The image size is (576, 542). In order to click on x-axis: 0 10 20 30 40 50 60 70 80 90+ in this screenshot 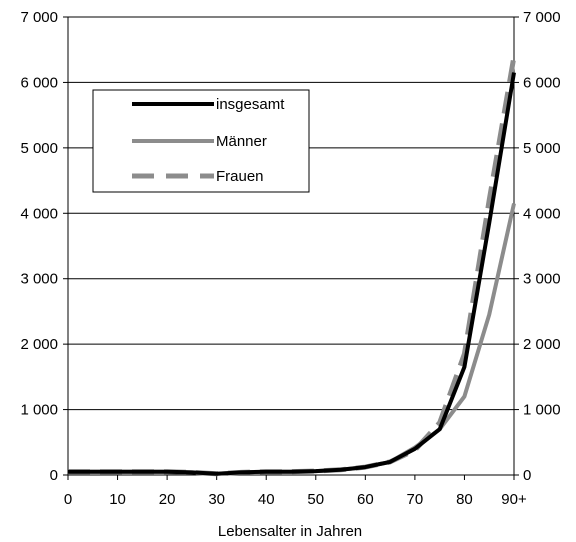, I will do `click(295, 491)`.